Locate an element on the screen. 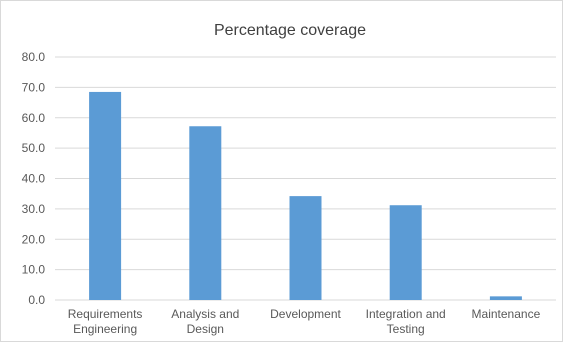 The width and height of the screenshot is (563, 342). category-label: Analysis and Design is located at coordinates (205, 321).